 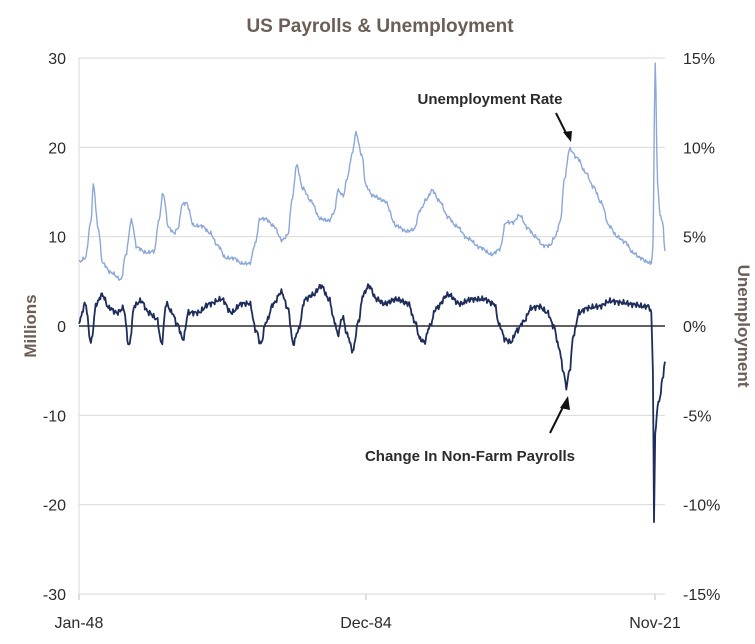 What do you see at coordinates (565, 403) in the screenshot?
I see `annotation-arrowhead-payrolls` at bounding box center [565, 403].